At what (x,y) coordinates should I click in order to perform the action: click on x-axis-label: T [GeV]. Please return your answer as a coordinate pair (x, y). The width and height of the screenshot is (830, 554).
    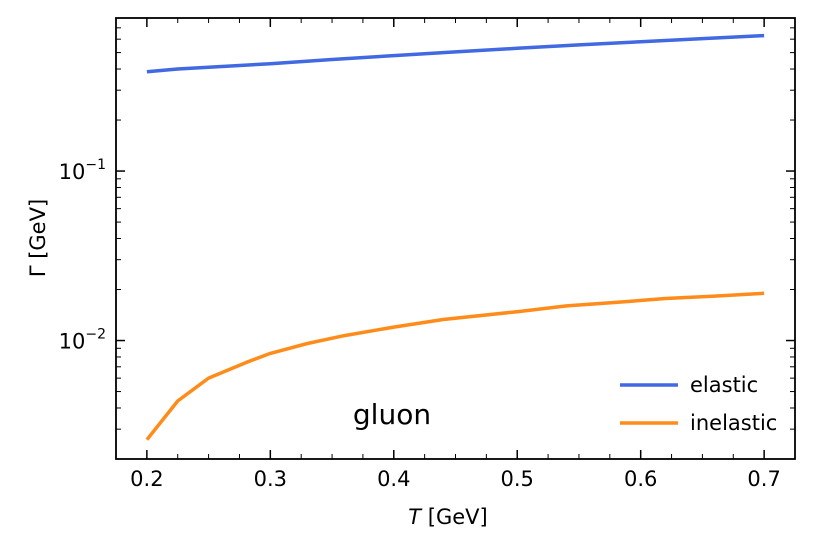
    Looking at the image, I should click on (447, 517).